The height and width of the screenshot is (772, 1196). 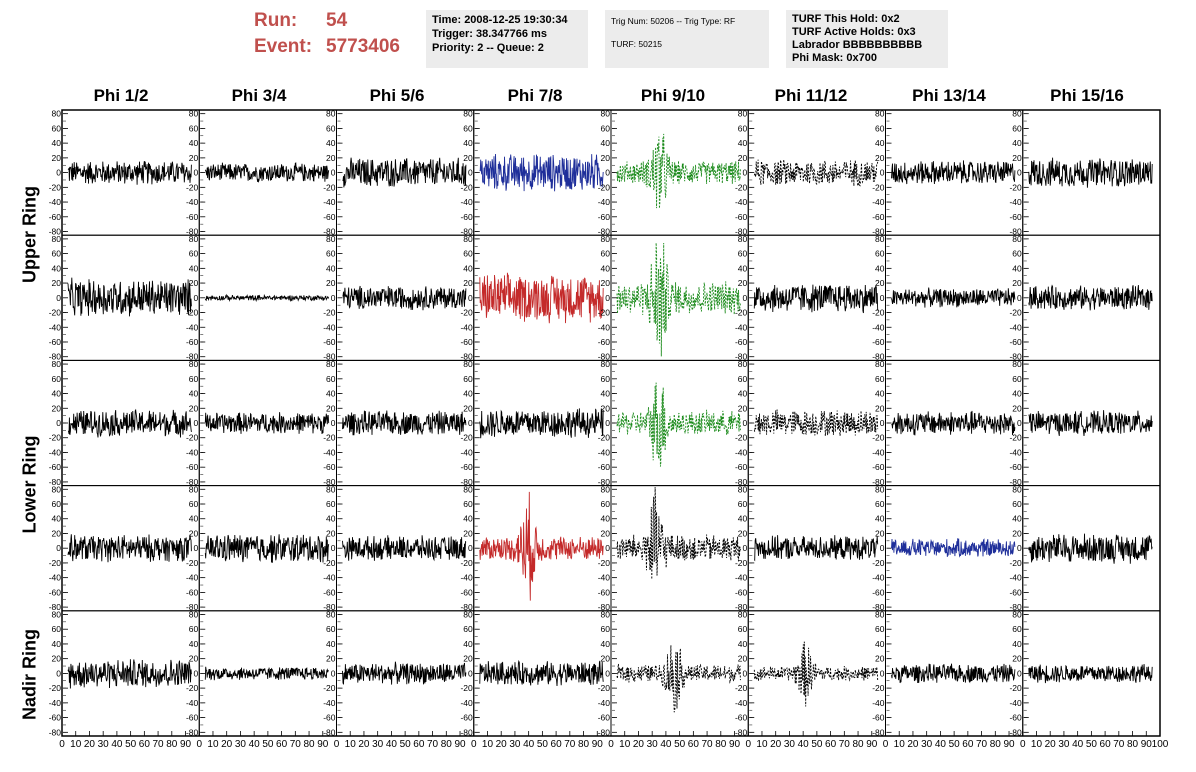 I want to click on this-hold-text: TURF This Hold: 0x2, so click(x=846, y=19).